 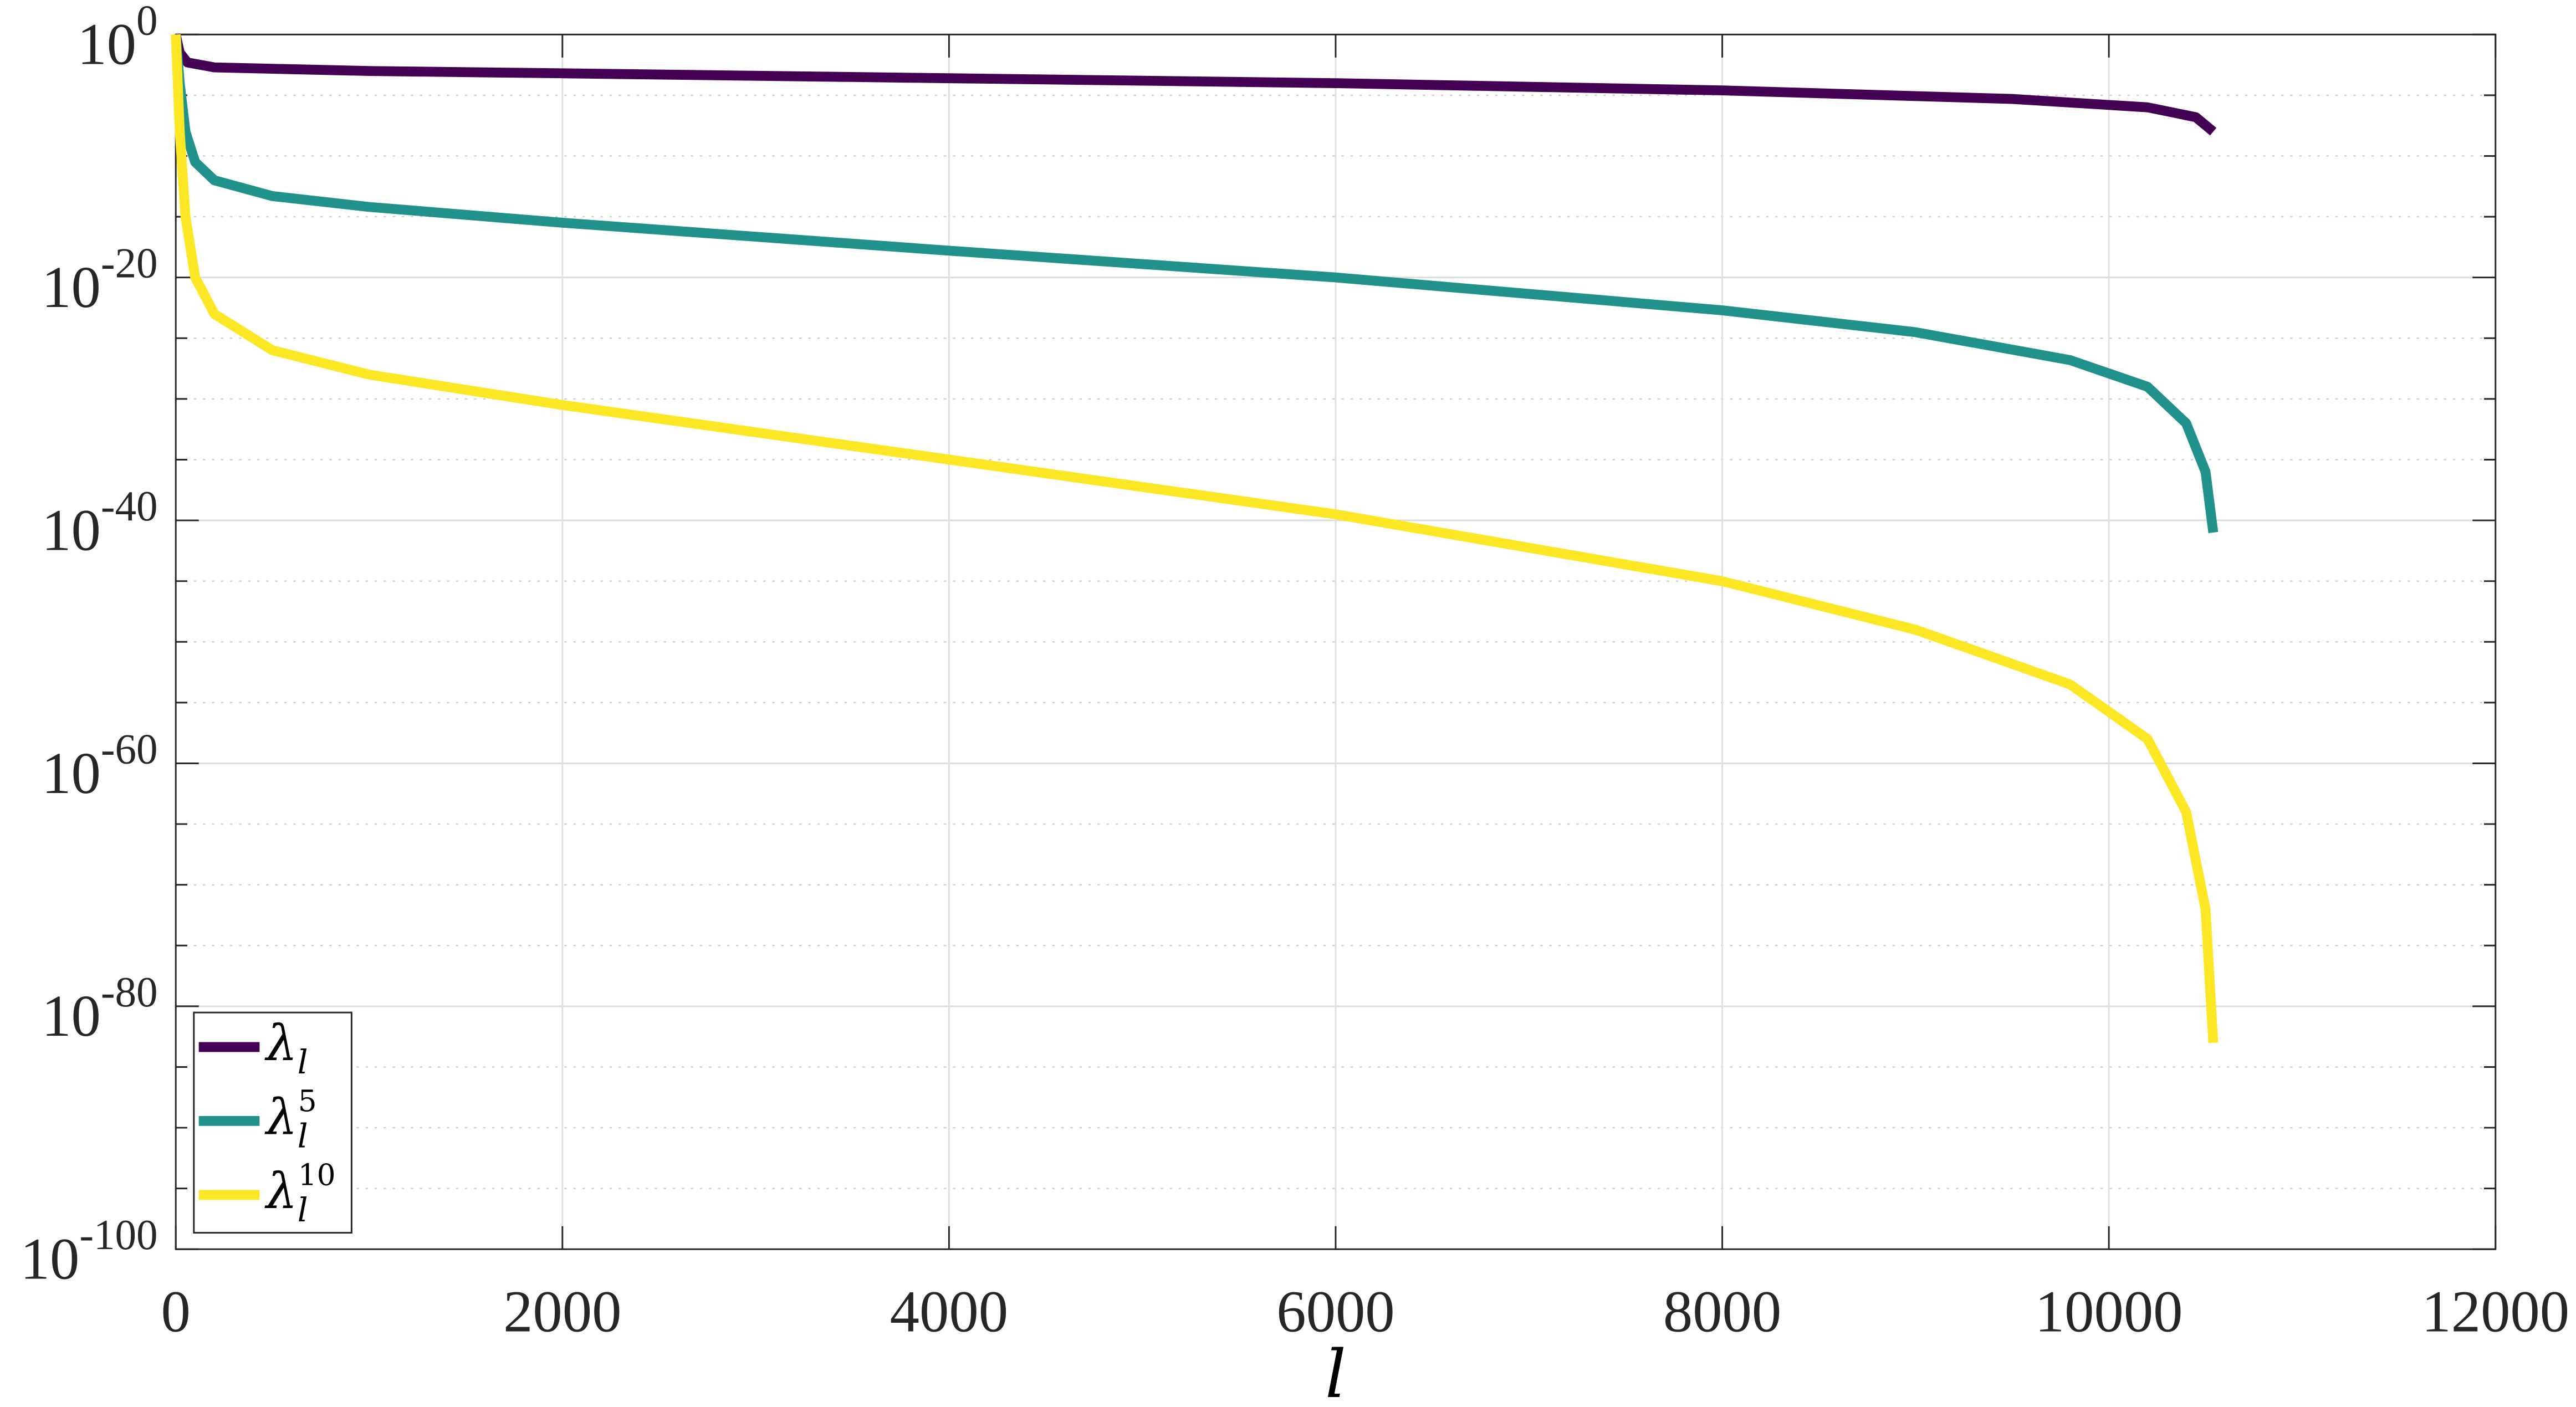 I want to click on legend-label-2: λl10, so click(x=299, y=1193).